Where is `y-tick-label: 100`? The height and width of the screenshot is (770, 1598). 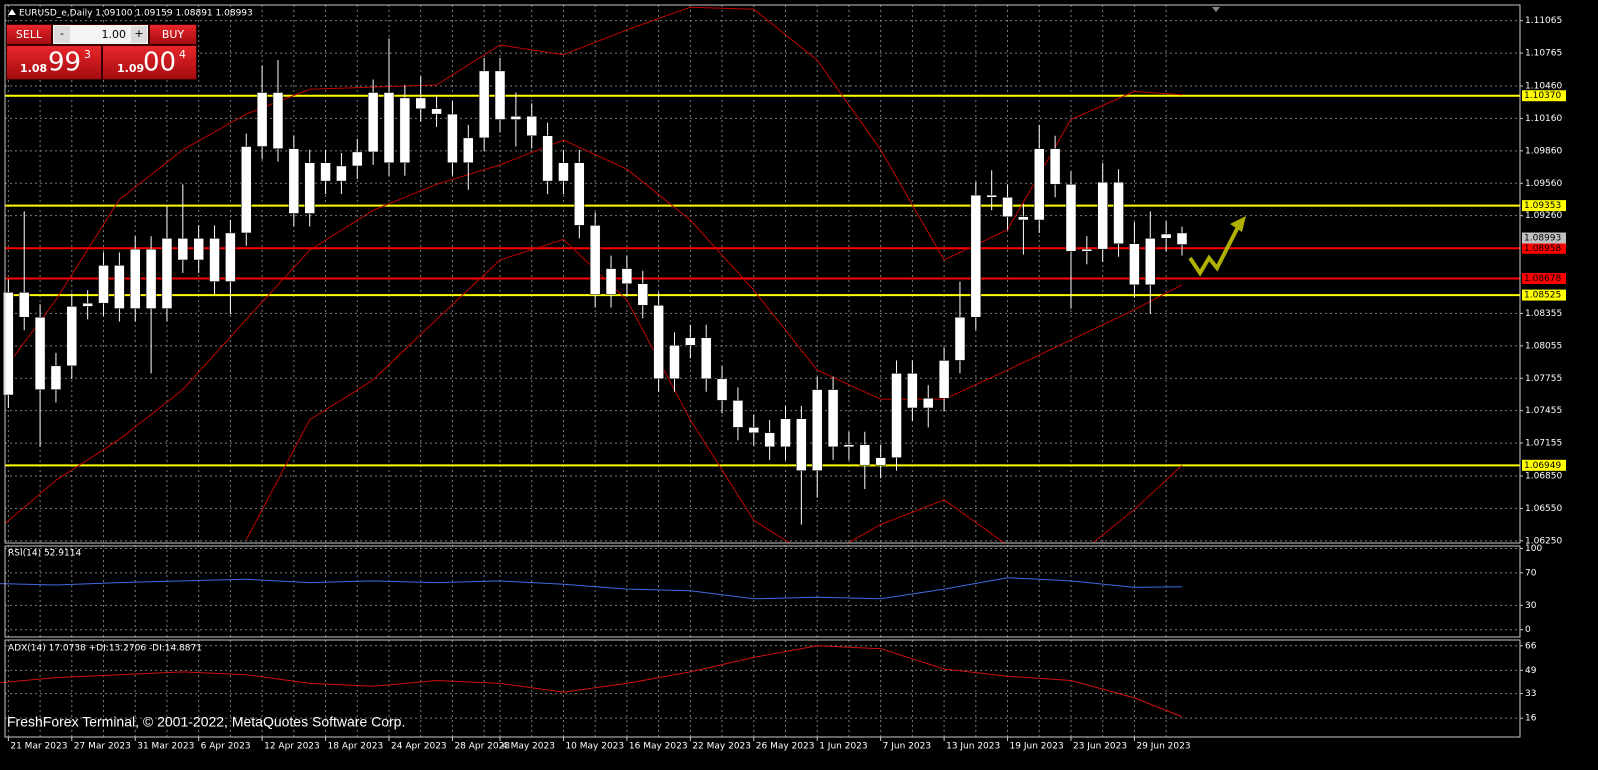
y-tick-label: 100 is located at coordinates (1533, 549).